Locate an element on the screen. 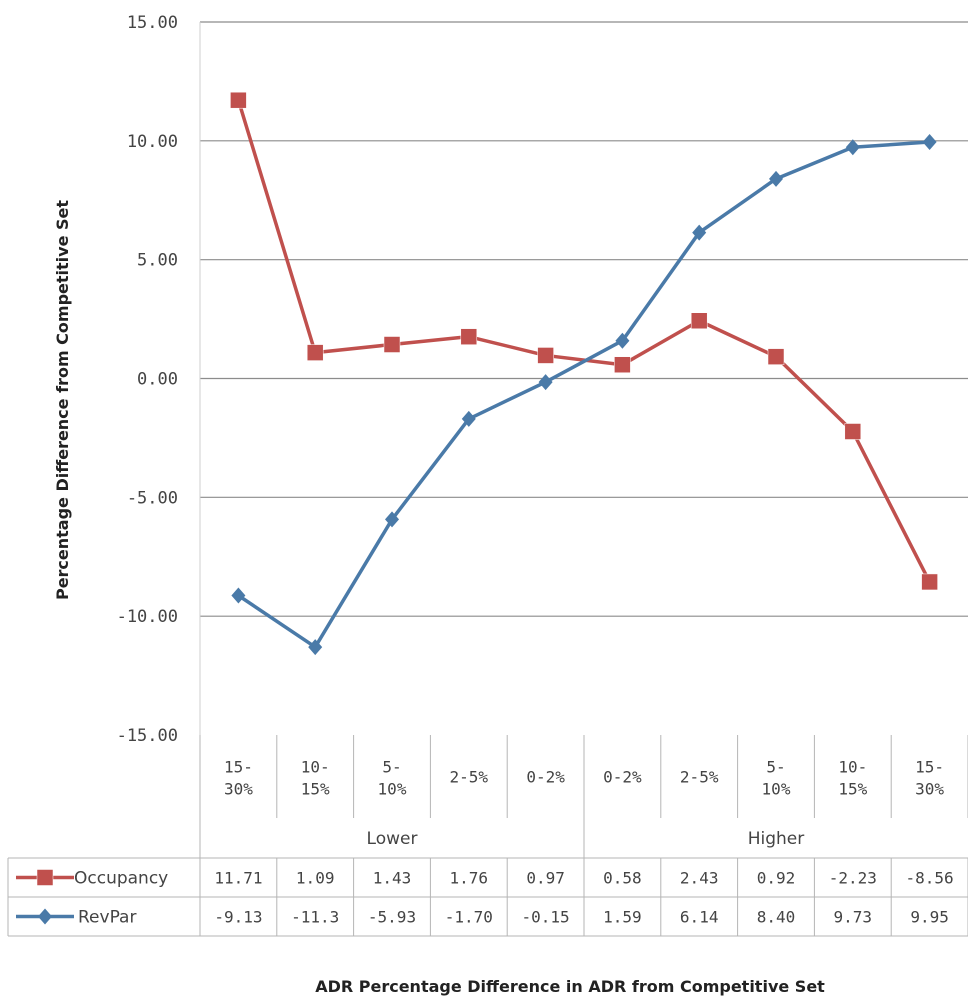 This screenshot has height=1000, width=968. table-cell: 9.73 is located at coordinates (853, 917).